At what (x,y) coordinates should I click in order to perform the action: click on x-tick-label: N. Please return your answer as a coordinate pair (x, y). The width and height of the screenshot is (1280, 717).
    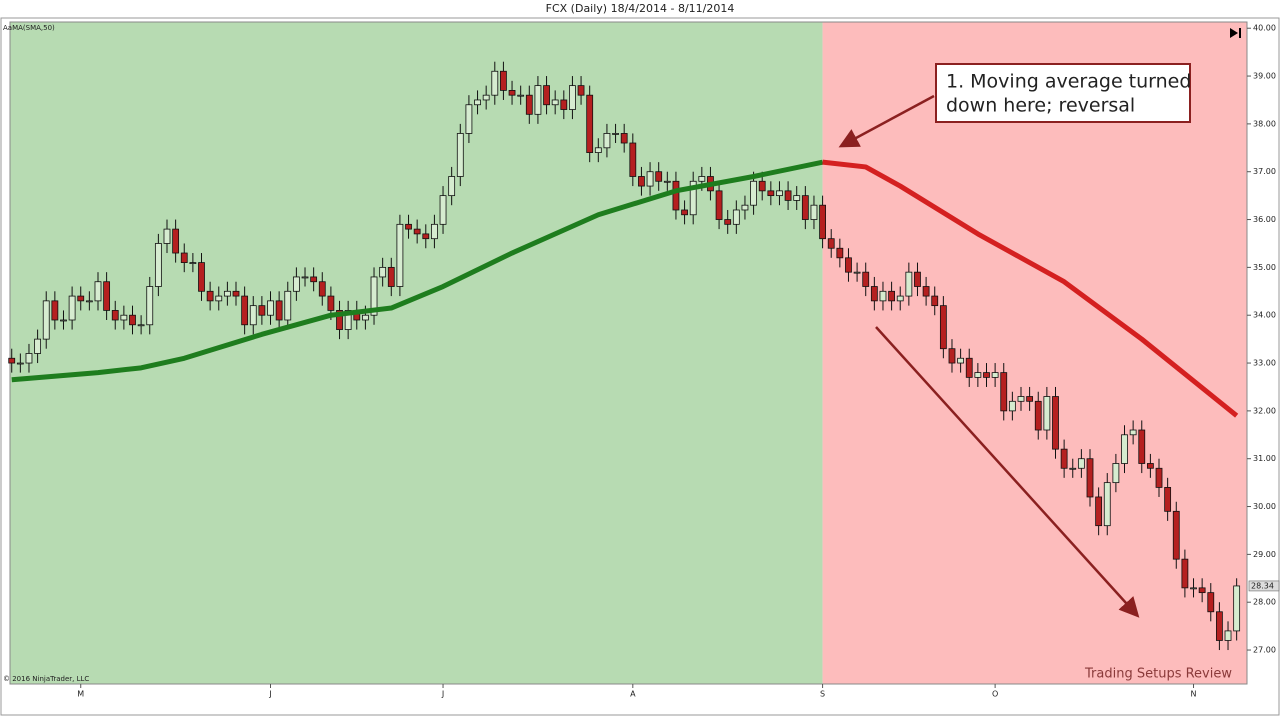
    Looking at the image, I should click on (1194, 694).